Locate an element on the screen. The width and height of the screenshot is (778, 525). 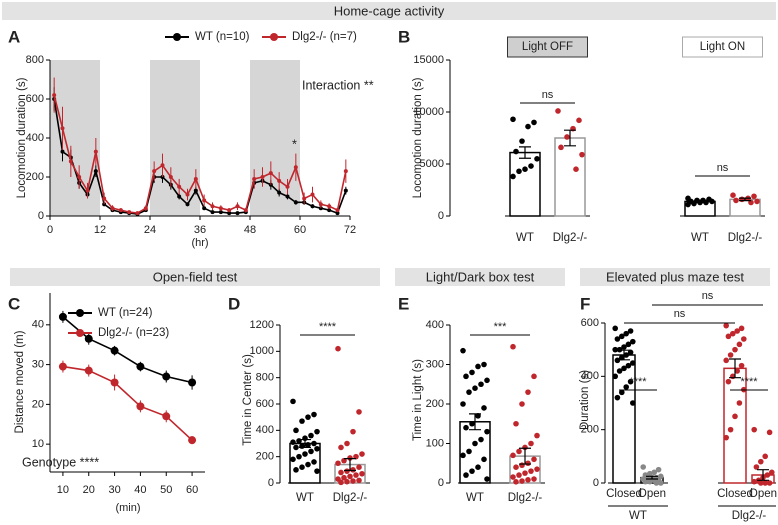
x-axis-label: (min) is located at coordinates (127, 508).